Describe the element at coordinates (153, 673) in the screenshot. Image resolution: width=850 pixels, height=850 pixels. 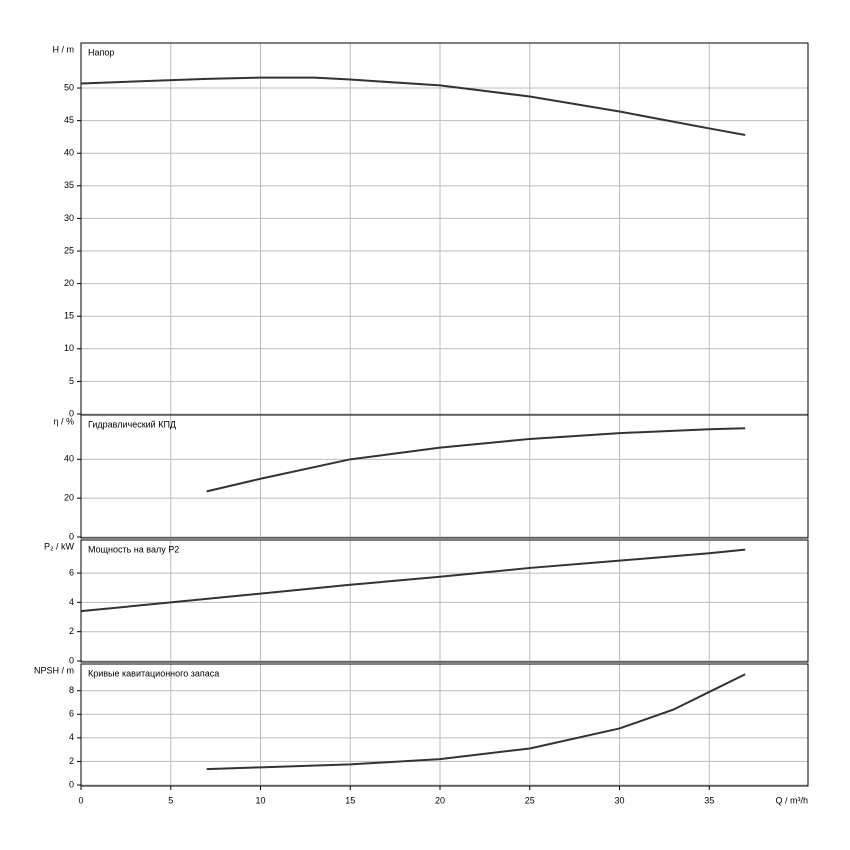
I see `panel-title: Кривые кавитационного запаса` at that location.